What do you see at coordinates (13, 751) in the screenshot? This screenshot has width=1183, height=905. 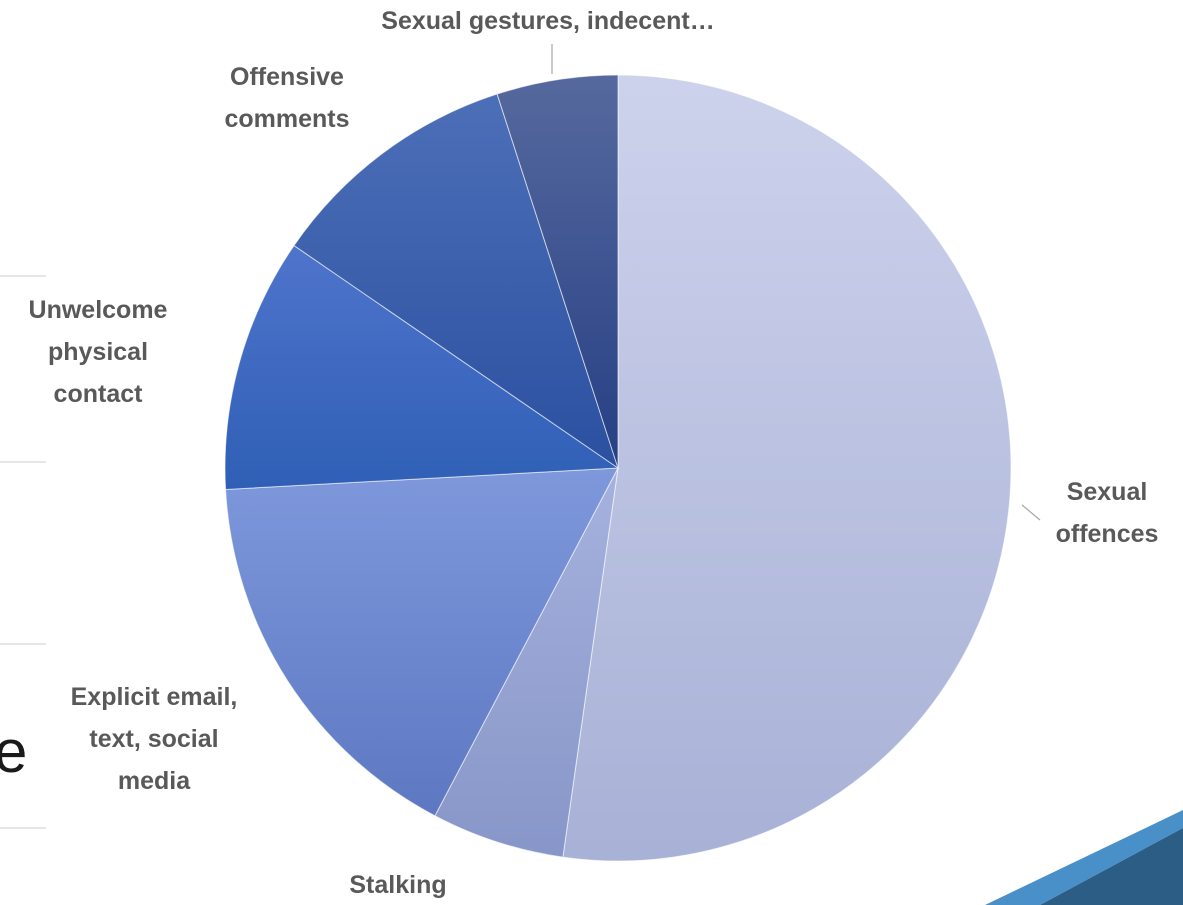 I see `slide-text-fragment: e` at bounding box center [13, 751].